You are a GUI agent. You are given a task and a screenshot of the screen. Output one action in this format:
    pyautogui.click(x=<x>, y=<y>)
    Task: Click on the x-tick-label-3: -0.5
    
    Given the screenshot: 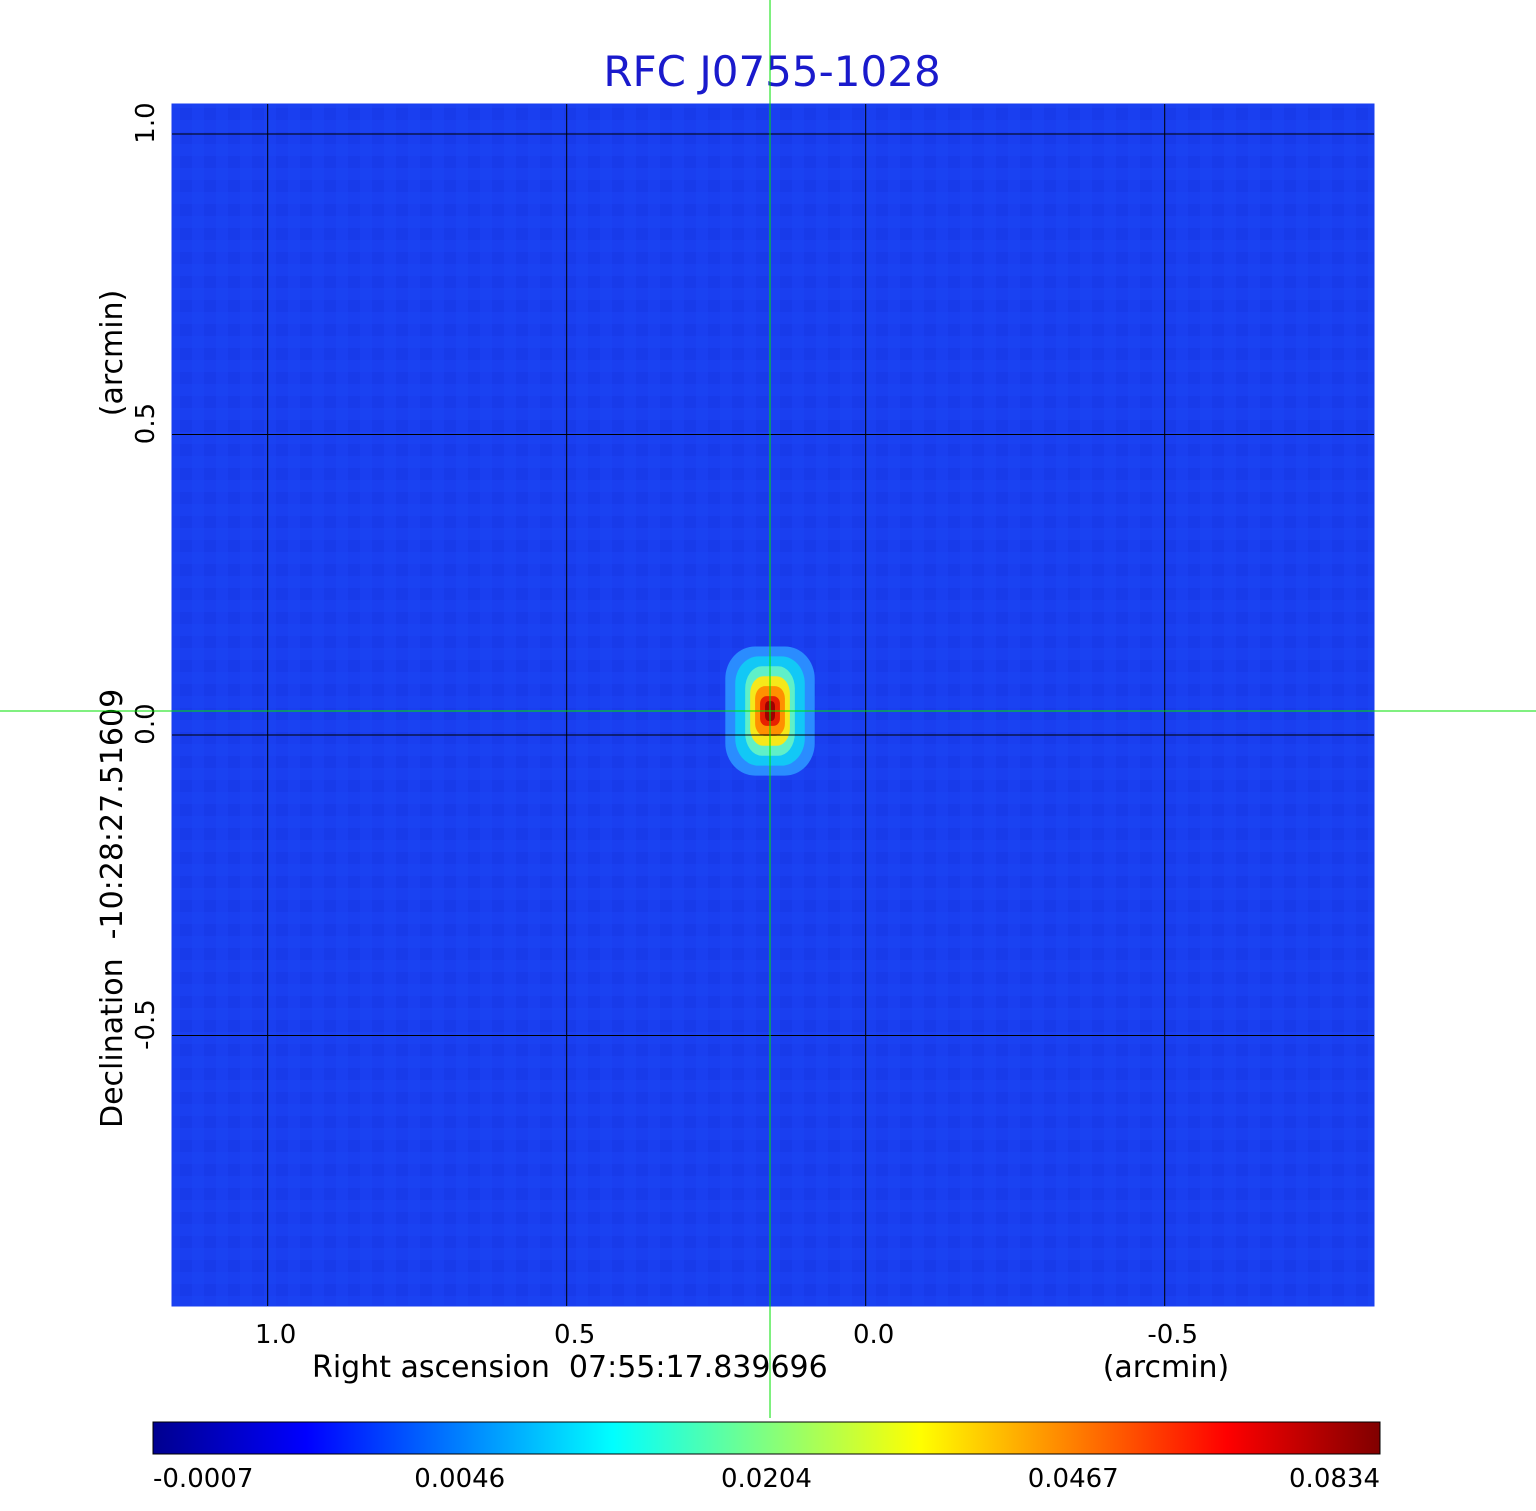 What is the action you would take?
    pyautogui.click(x=1172, y=1335)
    